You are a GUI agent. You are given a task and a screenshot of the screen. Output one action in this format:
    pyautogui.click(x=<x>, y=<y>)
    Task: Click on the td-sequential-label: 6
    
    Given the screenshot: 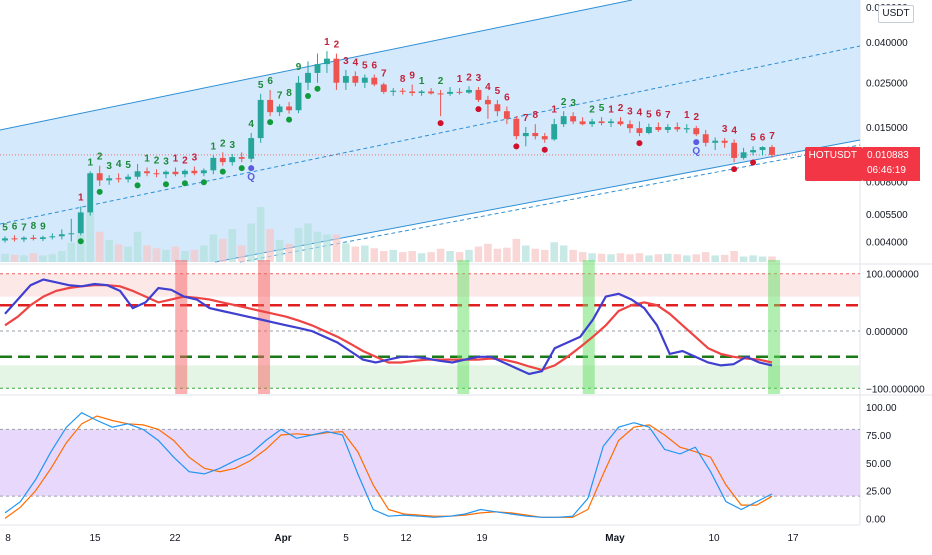 What is the action you would take?
    pyautogui.click(x=659, y=113)
    